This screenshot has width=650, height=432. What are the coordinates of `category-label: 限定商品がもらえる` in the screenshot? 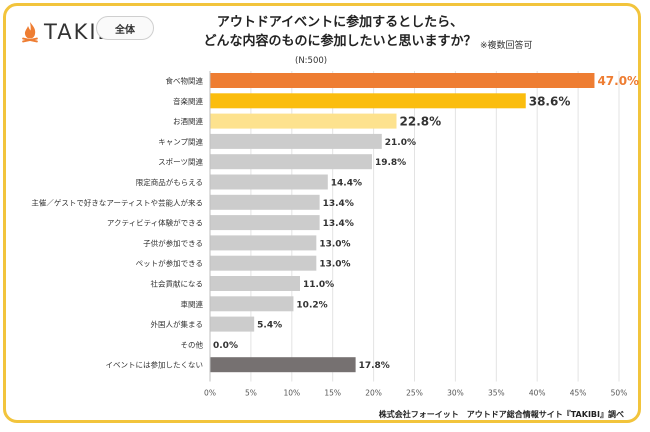 It's located at (169, 182).